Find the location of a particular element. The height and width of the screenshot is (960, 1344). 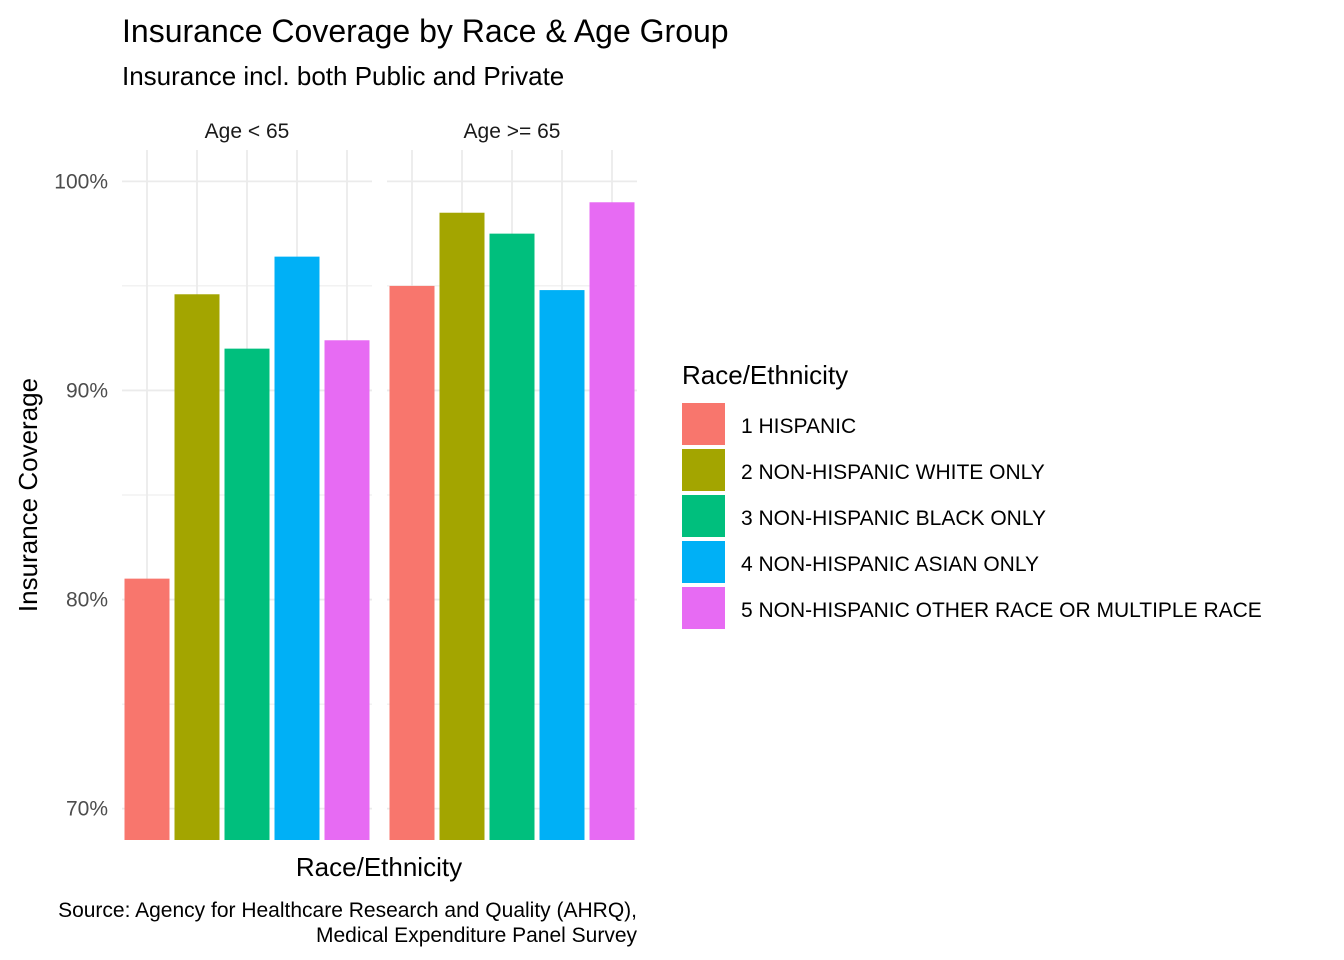

facet-panel: Age >= 65 is located at coordinates (512, 480).